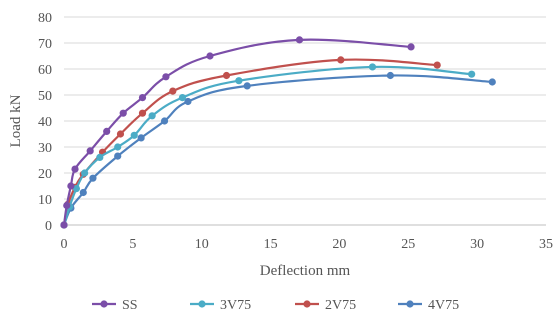 The width and height of the screenshot is (554, 322). I want to click on y-tick-label: 0, so click(48, 226).